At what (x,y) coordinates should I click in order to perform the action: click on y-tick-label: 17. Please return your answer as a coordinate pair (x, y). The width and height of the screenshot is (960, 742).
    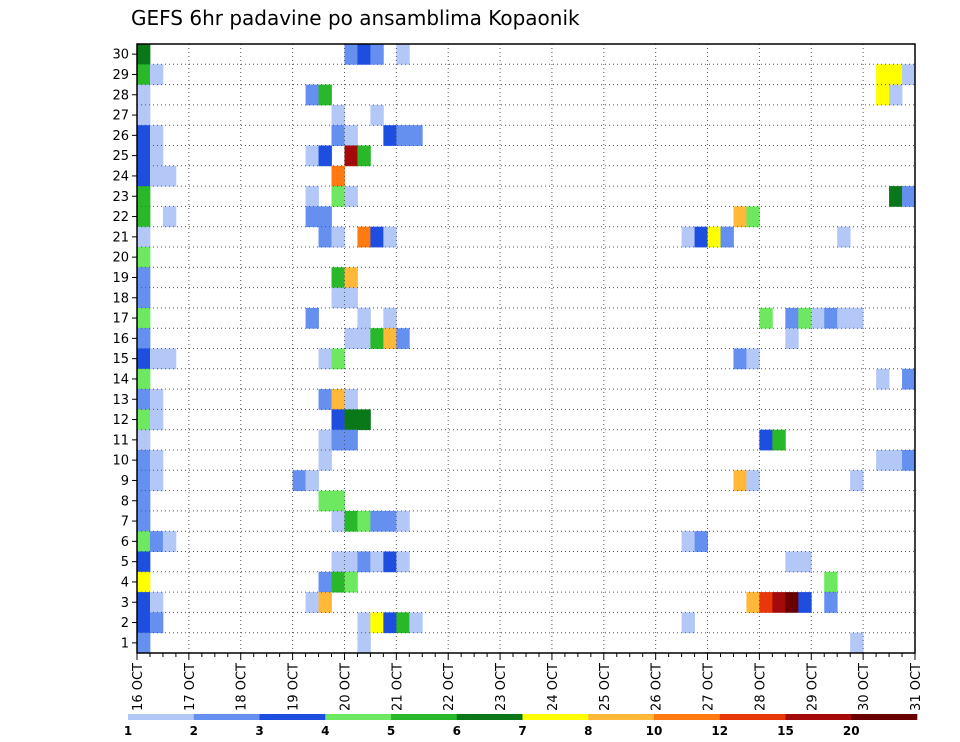
    Looking at the image, I should click on (120, 319).